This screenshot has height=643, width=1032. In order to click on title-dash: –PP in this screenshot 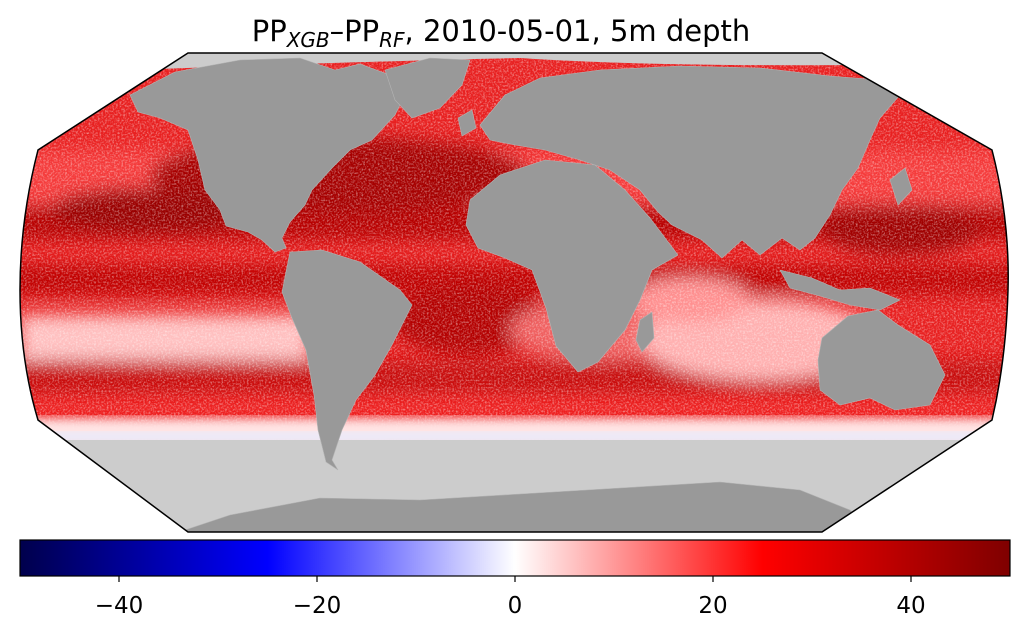, I will do `click(354, 31)`.